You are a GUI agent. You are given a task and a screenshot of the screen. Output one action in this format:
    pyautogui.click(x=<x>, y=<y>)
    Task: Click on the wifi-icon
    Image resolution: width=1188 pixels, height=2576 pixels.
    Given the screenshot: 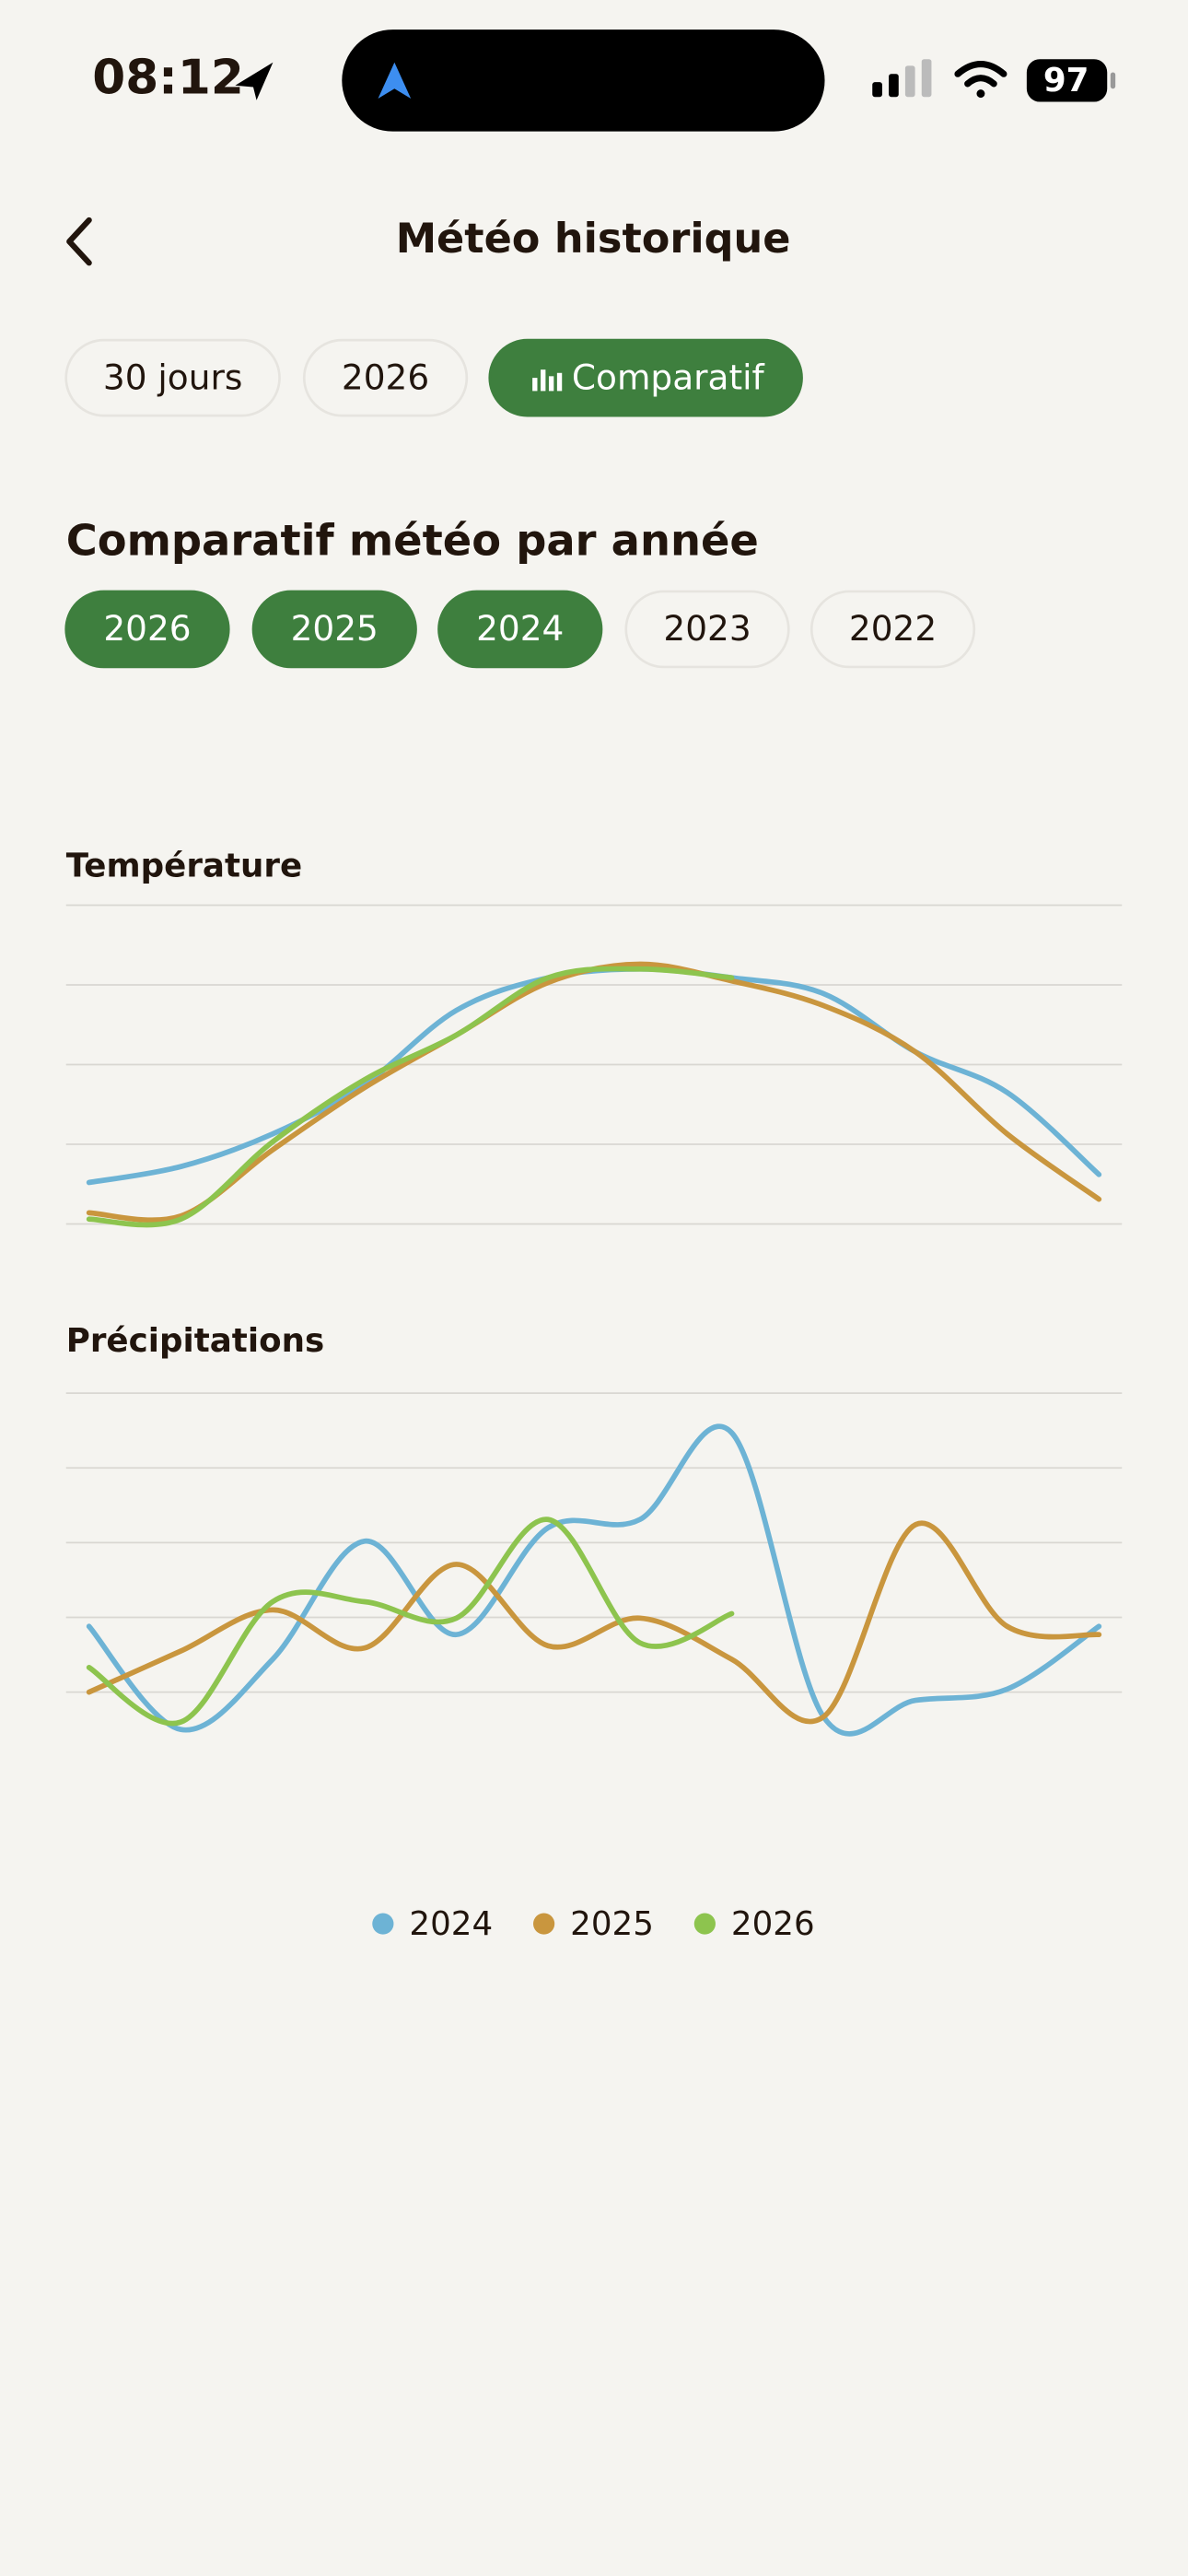 What is the action you would take?
    pyautogui.click(x=980, y=79)
    